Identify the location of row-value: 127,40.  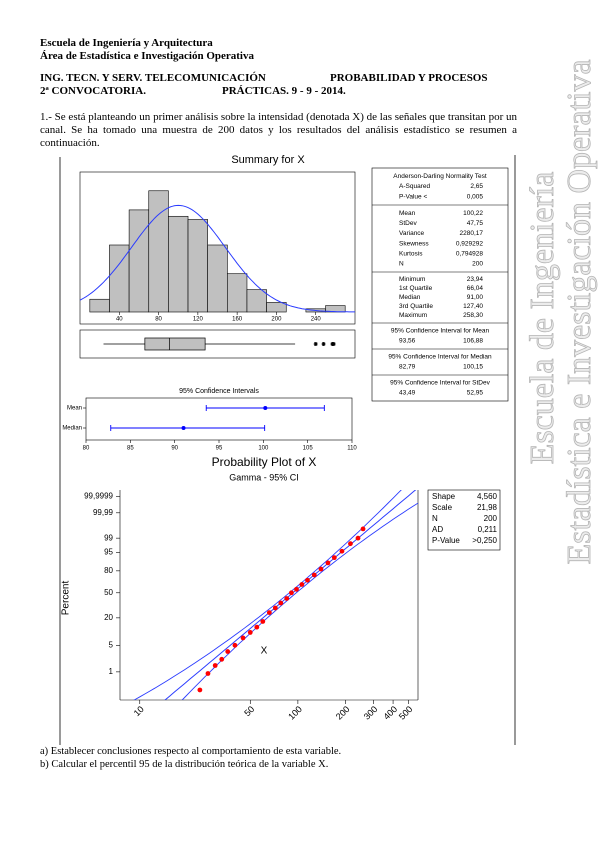
(473, 306).